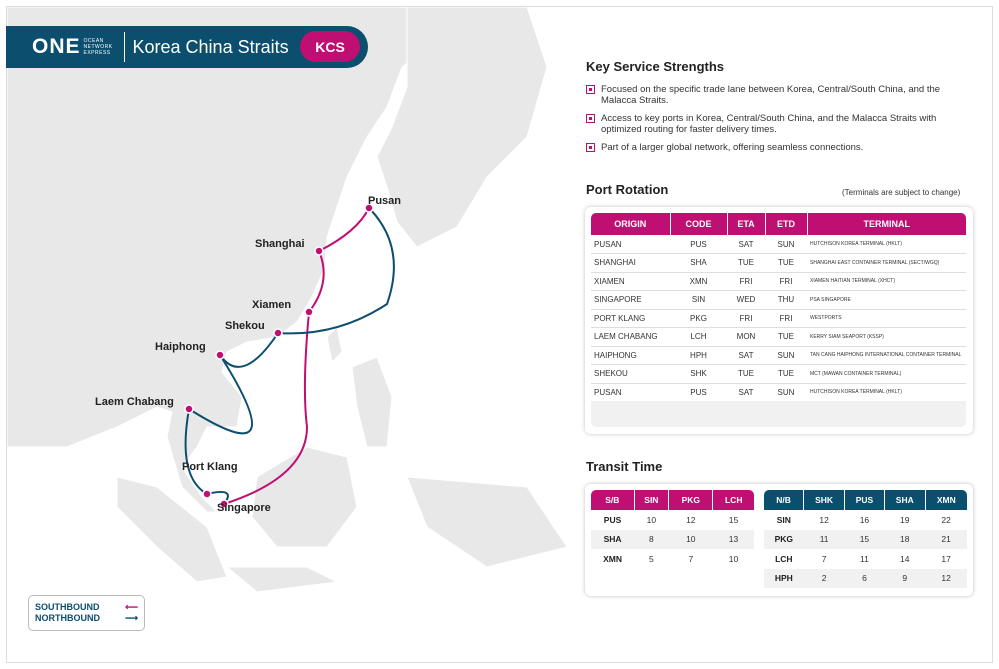 The width and height of the screenshot is (999, 669). What do you see at coordinates (824, 578) in the screenshot?
I see `table-cell: 2` at bounding box center [824, 578].